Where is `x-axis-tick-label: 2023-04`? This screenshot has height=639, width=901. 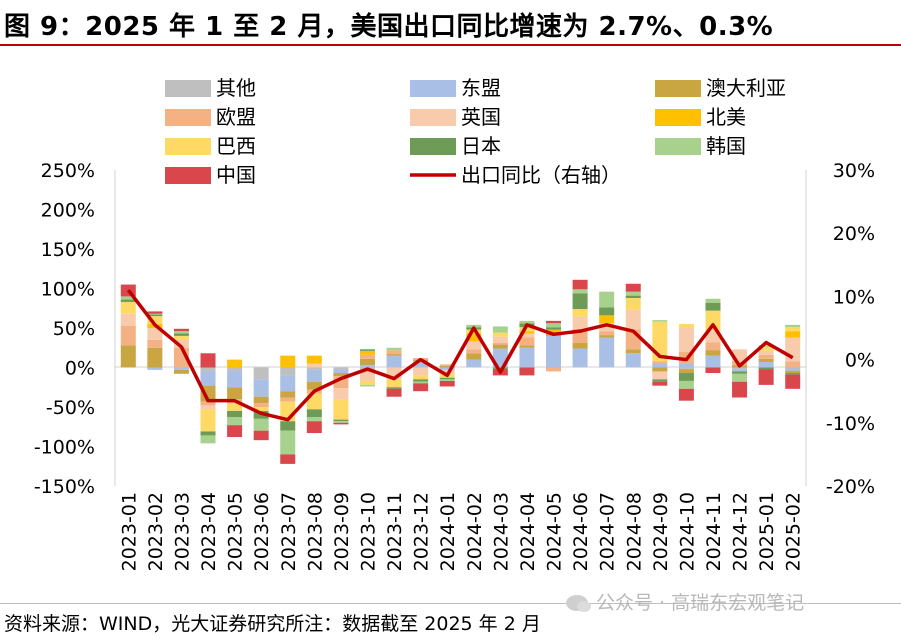 x-axis-tick-label: 2023-04 is located at coordinates (209, 531).